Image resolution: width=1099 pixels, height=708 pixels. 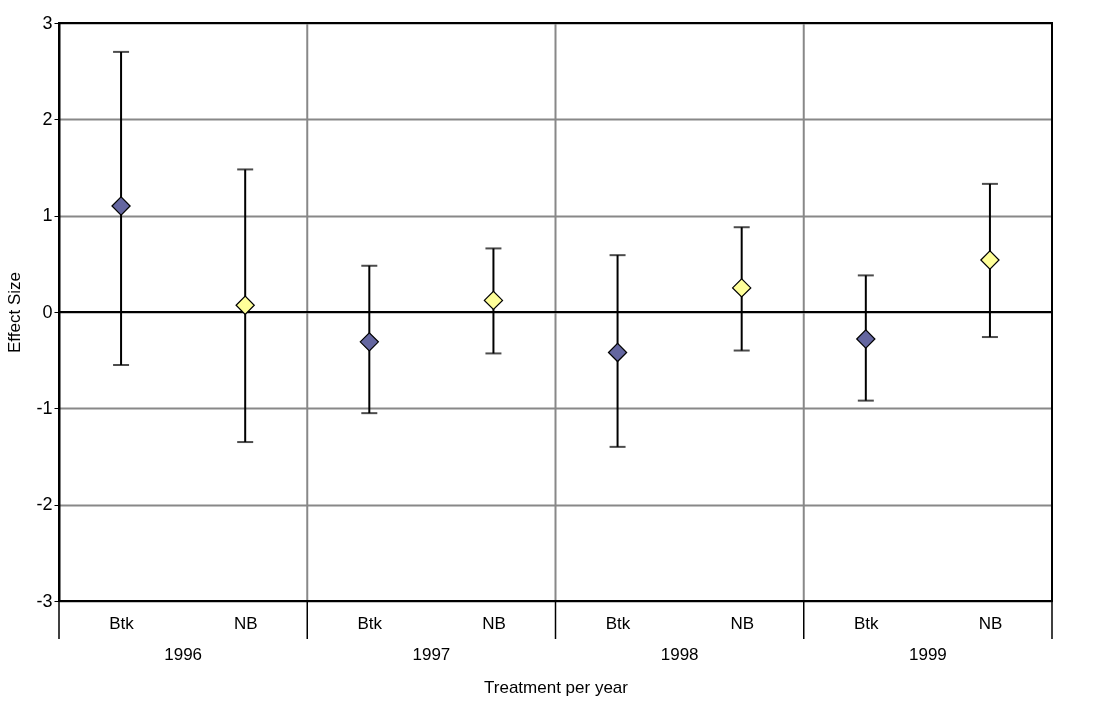 I want to click on y-tick-label: 2, so click(x=47, y=118).